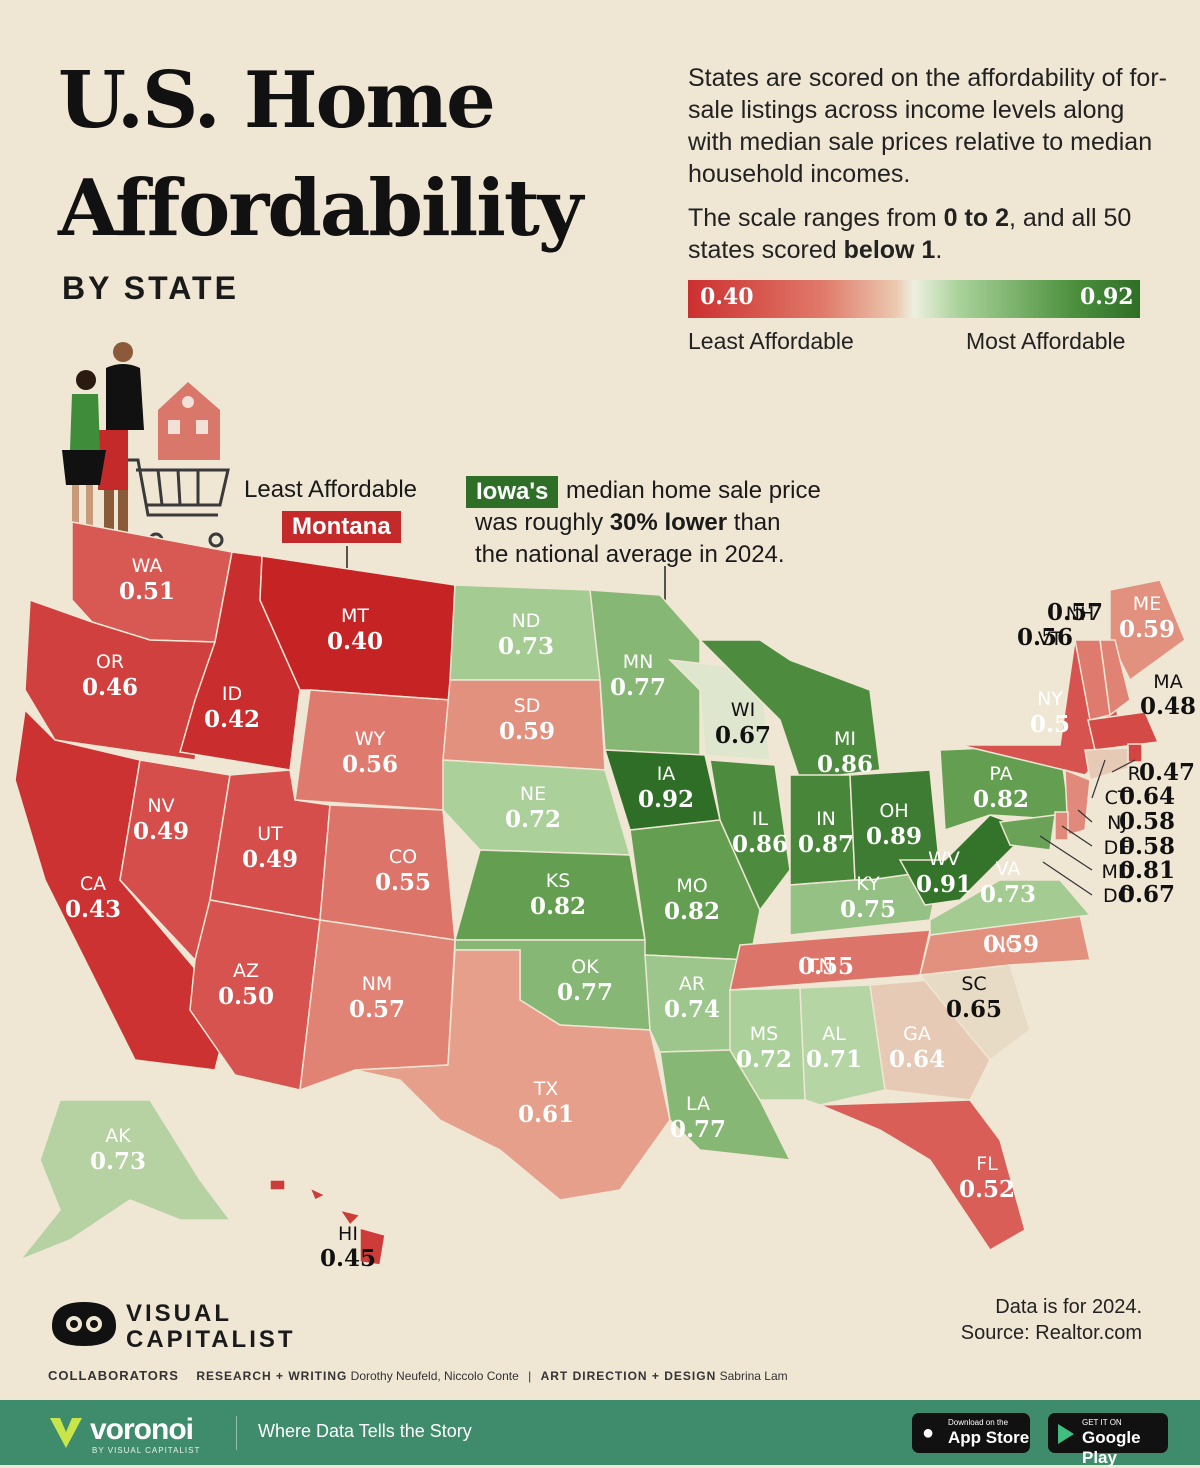  What do you see at coordinates (750, 835) in the screenshot?
I see `state-shape-il` at bounding box center [750, 835].